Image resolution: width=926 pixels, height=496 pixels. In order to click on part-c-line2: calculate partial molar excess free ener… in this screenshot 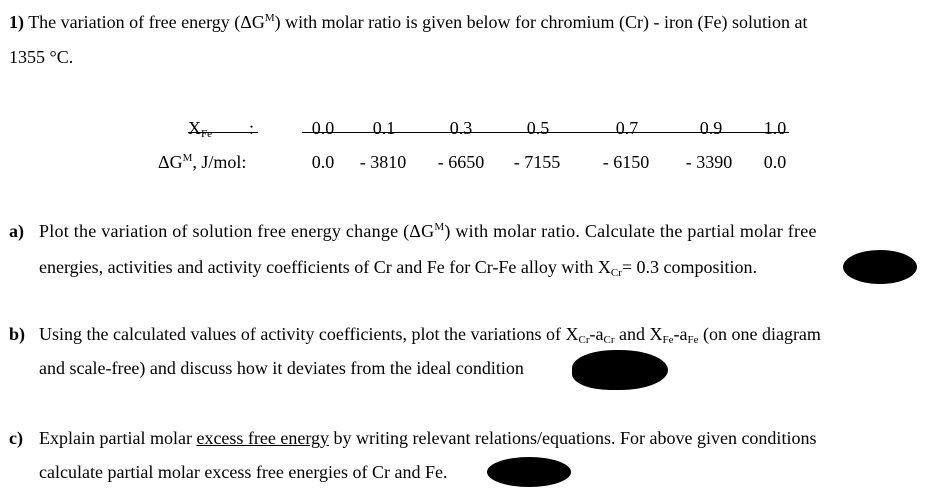, I will do `click(243, 472)`.